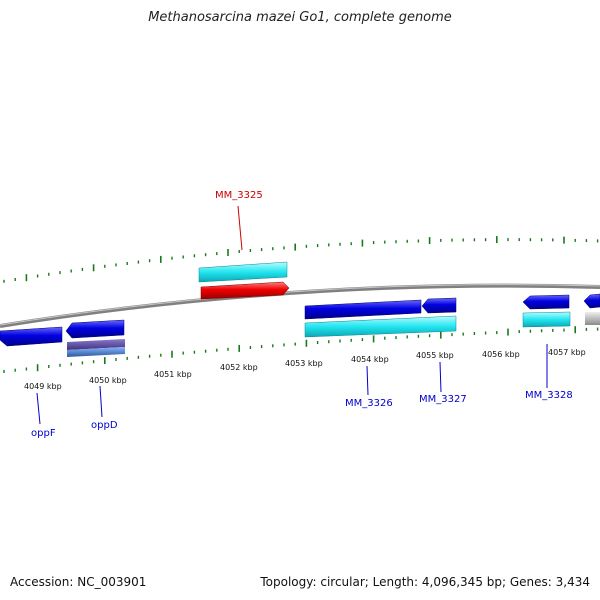 The image size is (600, 600). I want to click on leader-mm3325, so click(240, 228).